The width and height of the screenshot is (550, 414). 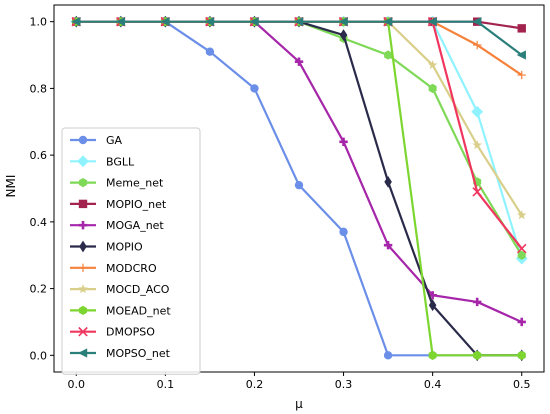 What do you see at coordinates (298, 38) in the screenshot?
I see `series-mopso-net` at bounding box center [298, 38].